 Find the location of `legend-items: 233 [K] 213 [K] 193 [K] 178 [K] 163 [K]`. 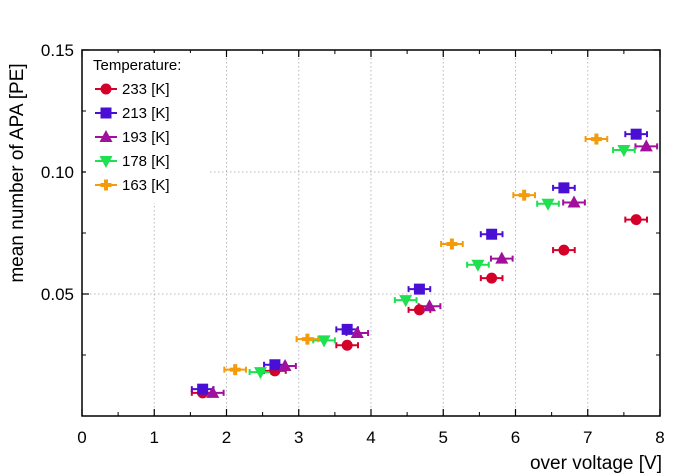

legend-items: 233 [K] 213 [K] 193 [K] 178 [K] 163 [K] is located at coordinates (132, 137).